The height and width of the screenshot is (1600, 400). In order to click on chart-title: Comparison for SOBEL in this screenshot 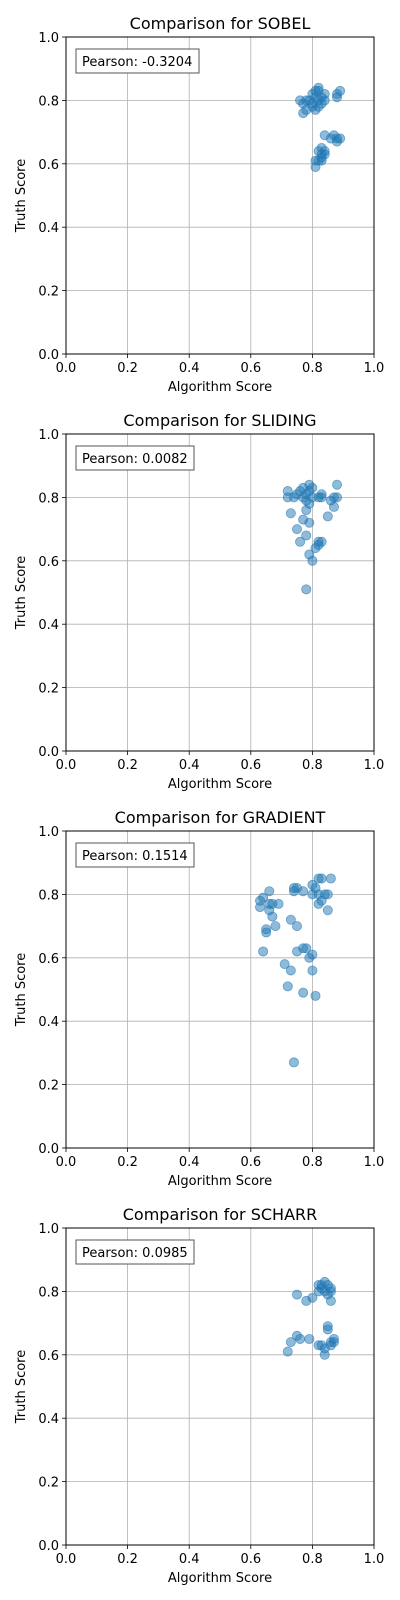, I will do `click(220, 23)`.